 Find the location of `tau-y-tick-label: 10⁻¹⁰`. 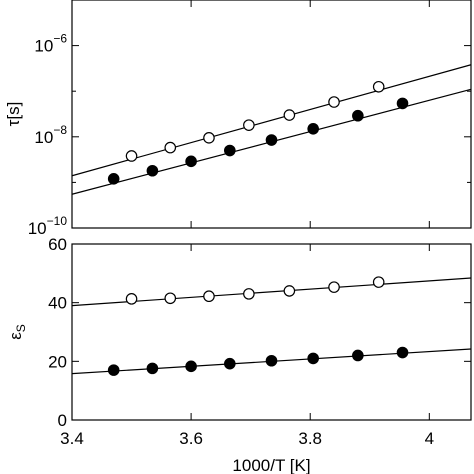

tau-y-tick-label: 10⁻¹⁰ is located at coordinates (48, 226).